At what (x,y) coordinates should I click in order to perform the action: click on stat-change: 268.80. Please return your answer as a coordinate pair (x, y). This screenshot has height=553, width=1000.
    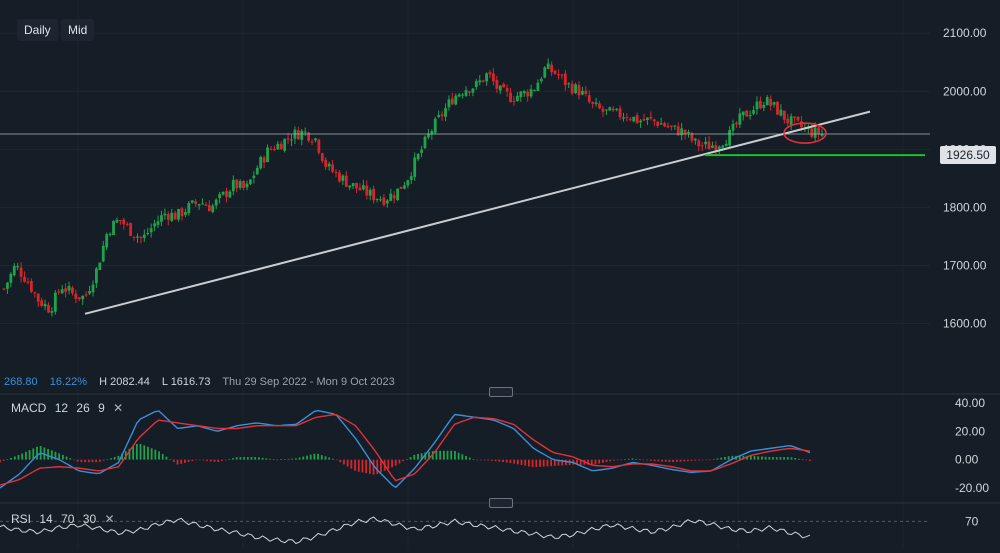
    Looking at the image, I should click on (21, 382).